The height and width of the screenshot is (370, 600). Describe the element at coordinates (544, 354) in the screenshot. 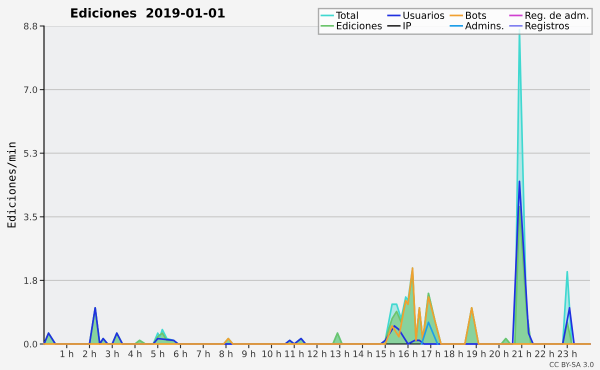

I see `x-tick-label: 22 h` at that location.